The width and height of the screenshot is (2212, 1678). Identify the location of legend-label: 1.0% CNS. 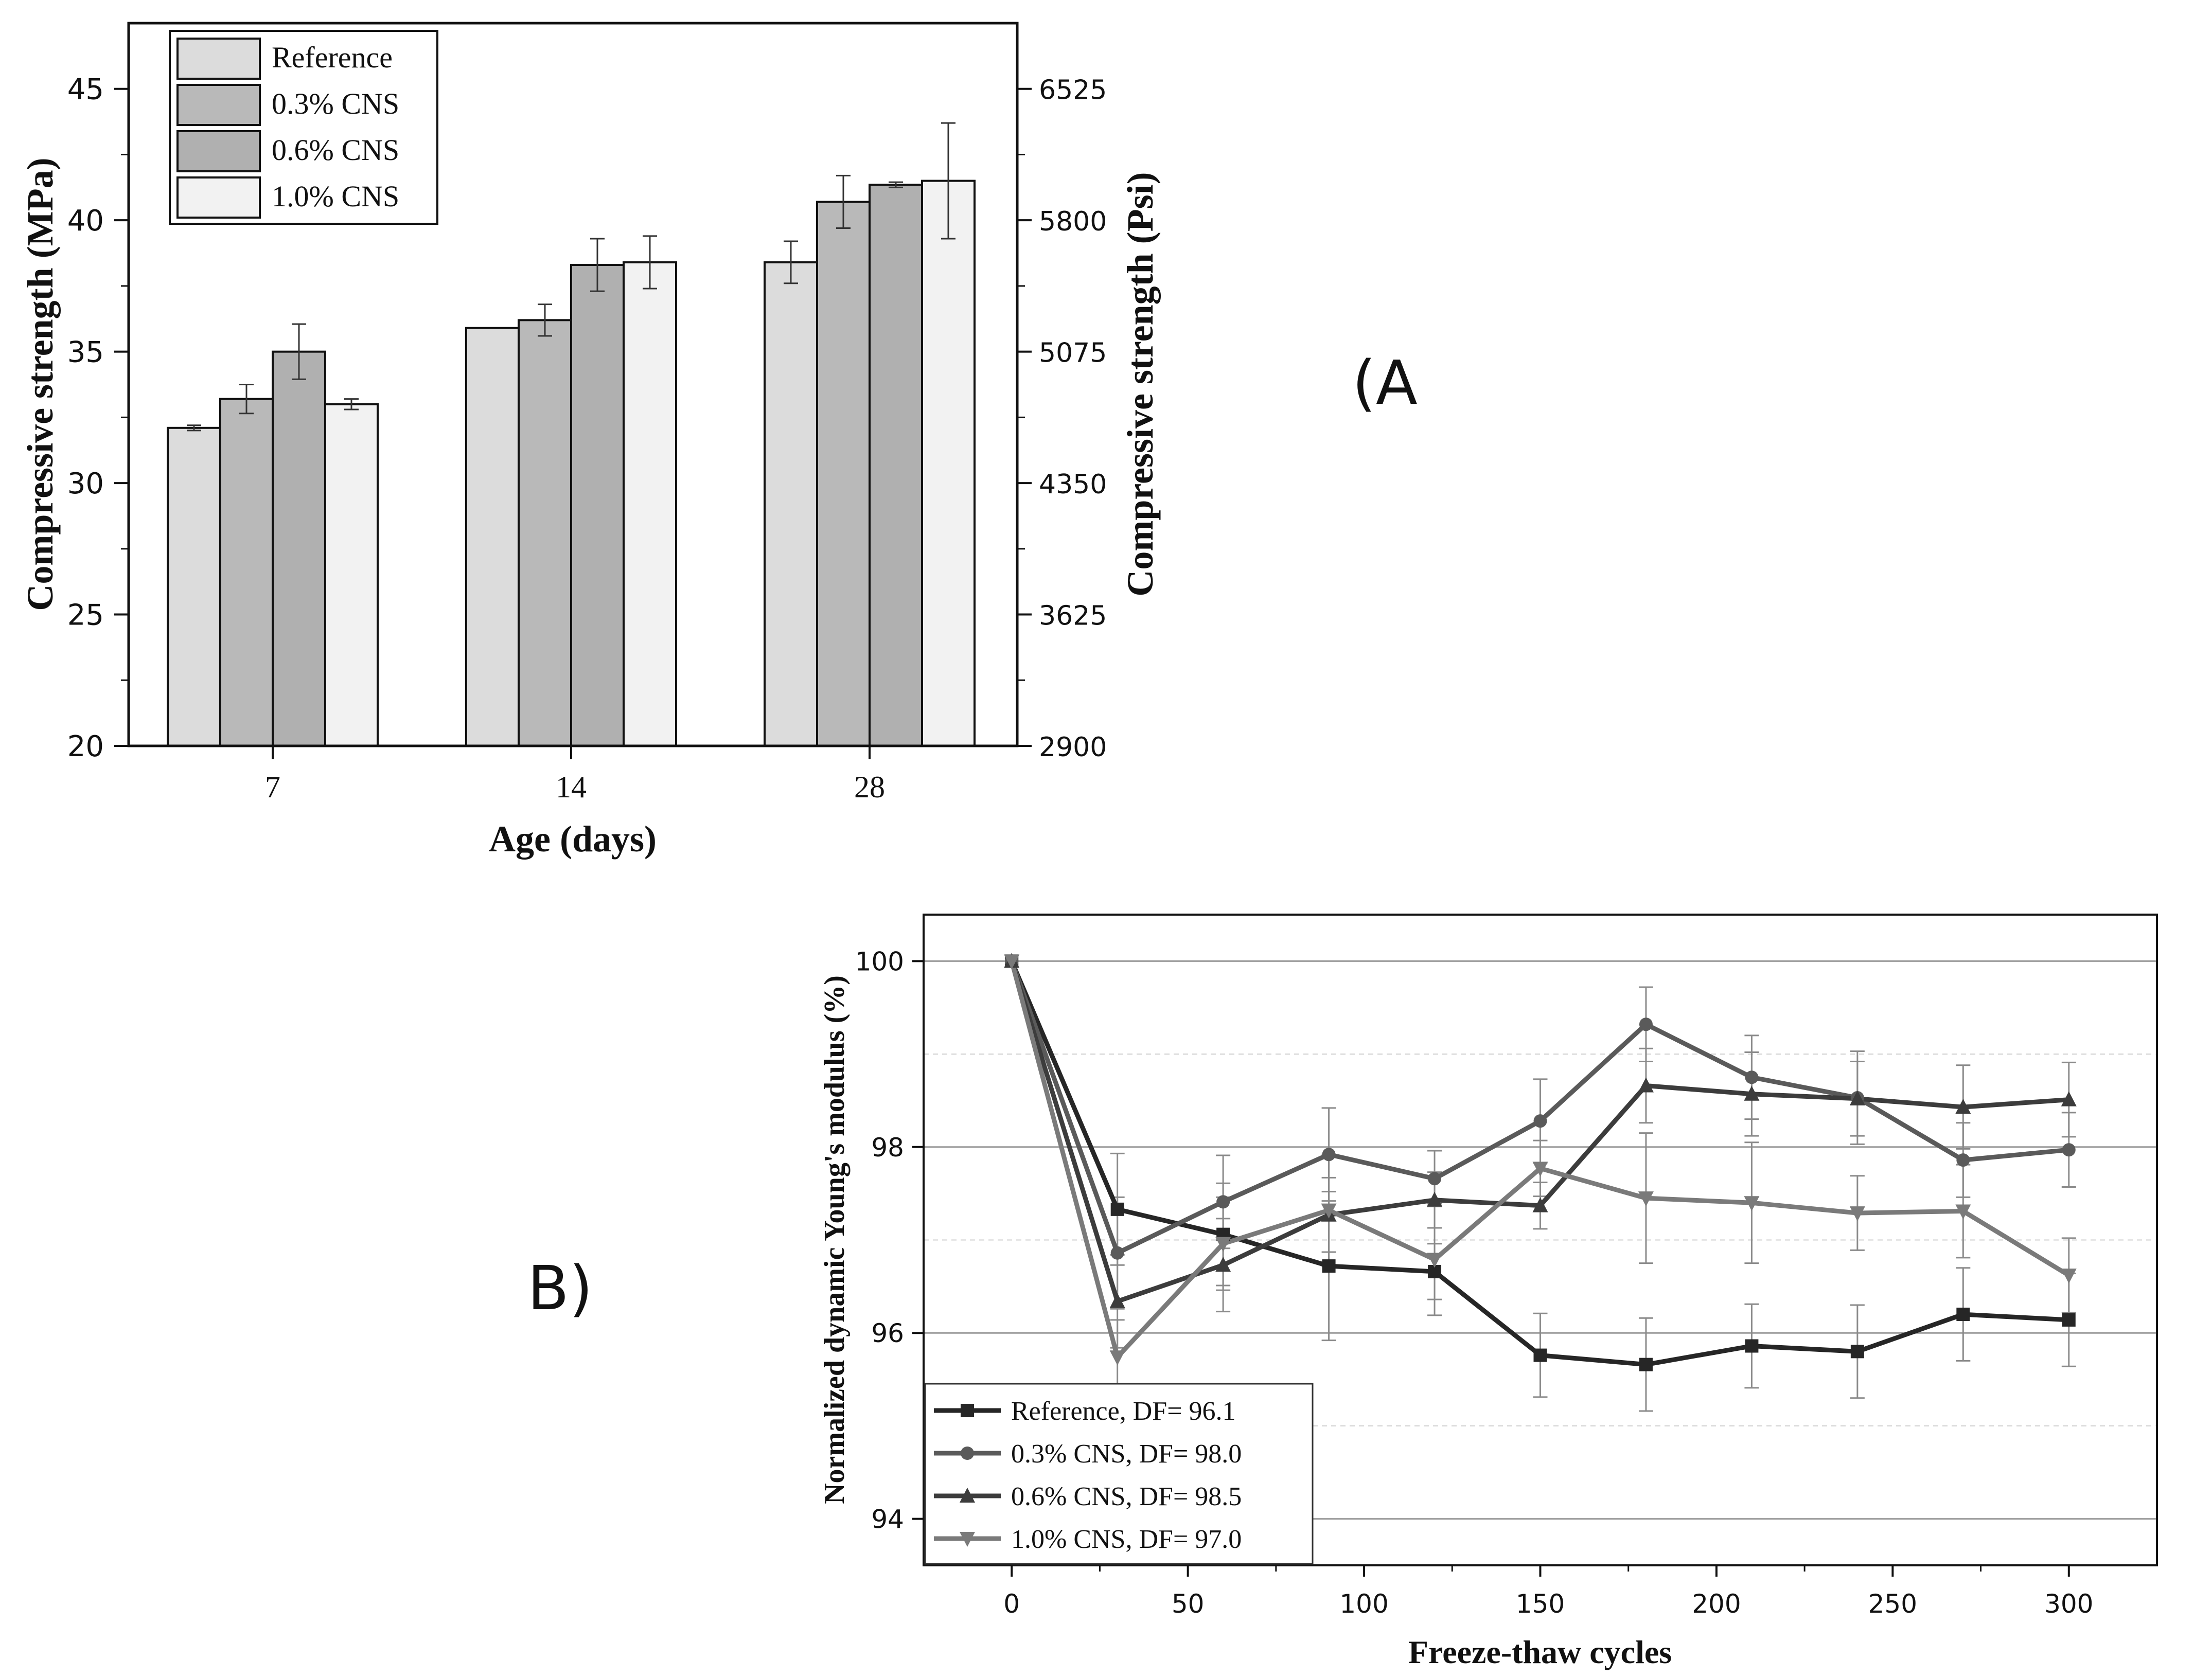
(336, 196).